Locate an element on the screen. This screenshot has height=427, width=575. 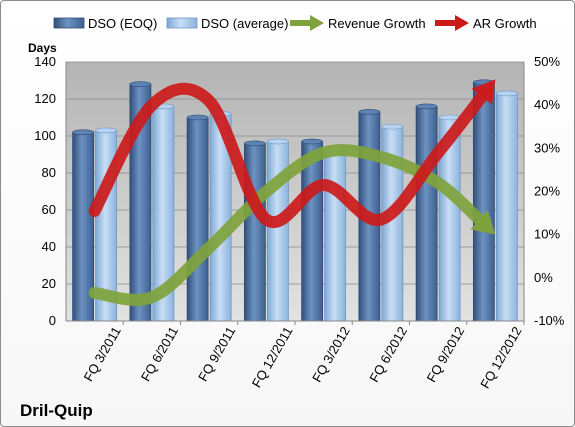
legend-swatch-dso-average is located at coordinates (182, 23).